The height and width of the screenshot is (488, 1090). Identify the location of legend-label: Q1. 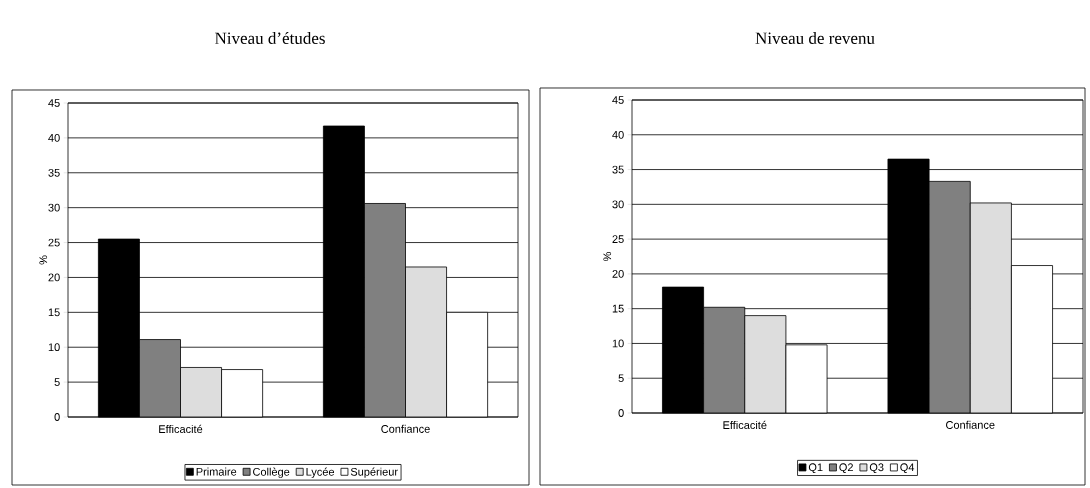
(815, 468).